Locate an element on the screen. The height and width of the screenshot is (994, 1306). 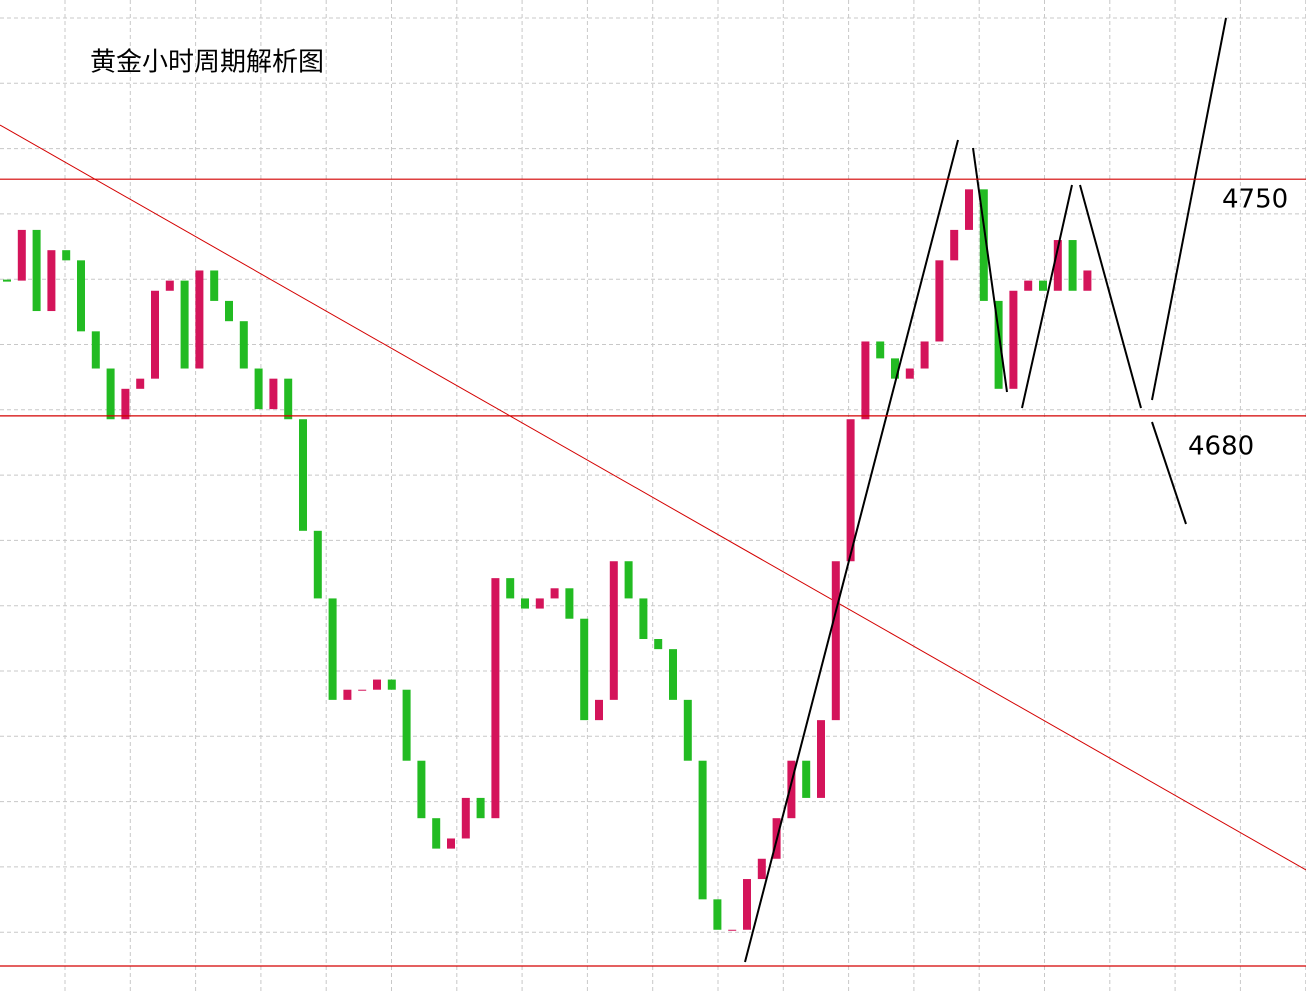
chart-title: 黄金小时周期解析图 is located at coordinates (207, 63).